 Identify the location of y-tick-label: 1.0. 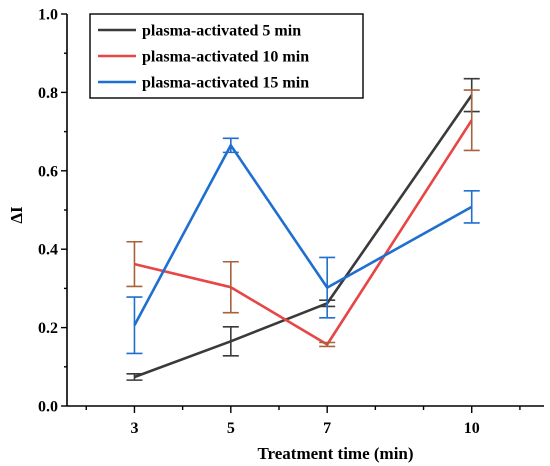
(48, 15).